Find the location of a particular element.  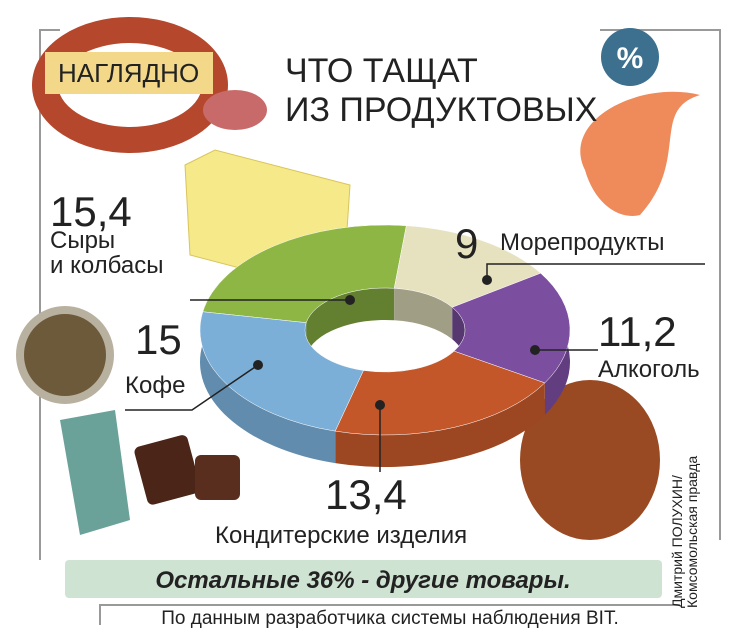

value-label: 15 is located at coordinates (158, 339).